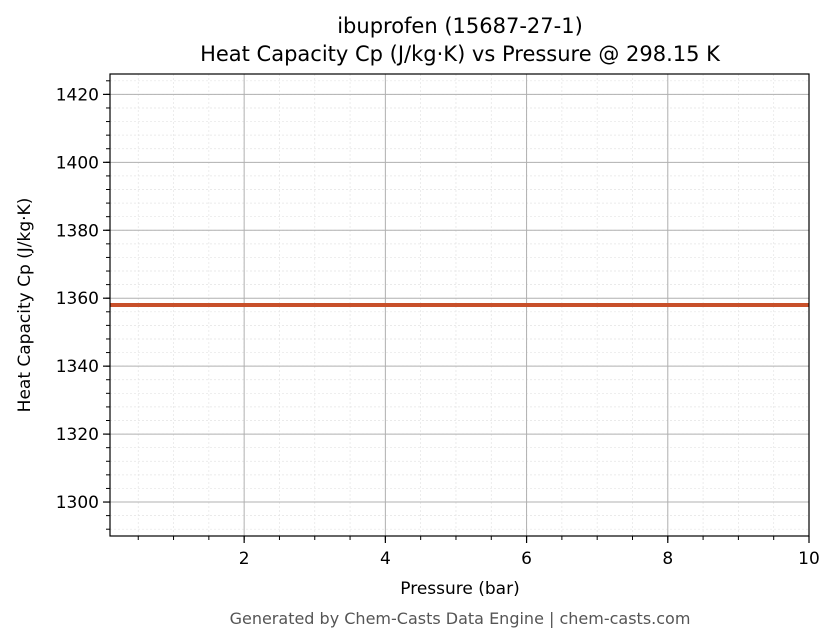 This screenshot has height=644, width=836. I want to click on y-tick-label: 1380, so click(77, 231).